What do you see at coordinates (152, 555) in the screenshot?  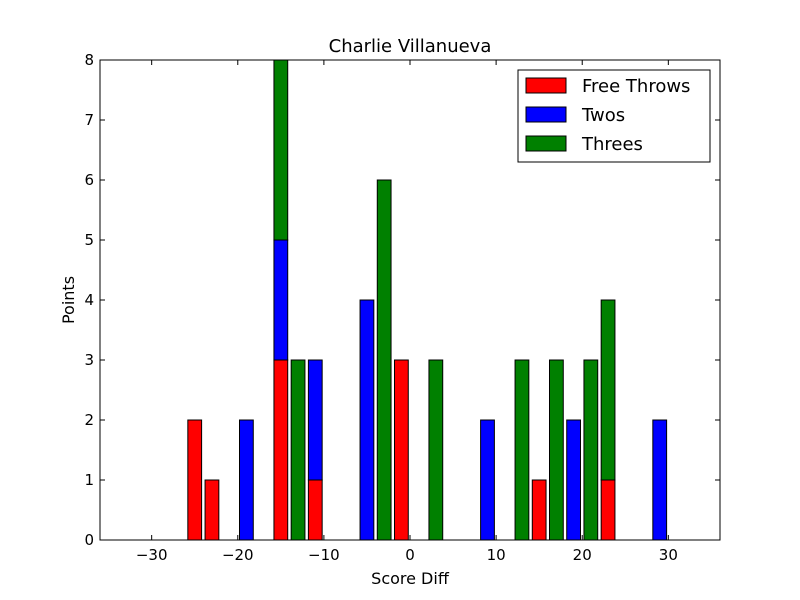 I see `x-tick-label: −30` at bounding box center [152, 555].